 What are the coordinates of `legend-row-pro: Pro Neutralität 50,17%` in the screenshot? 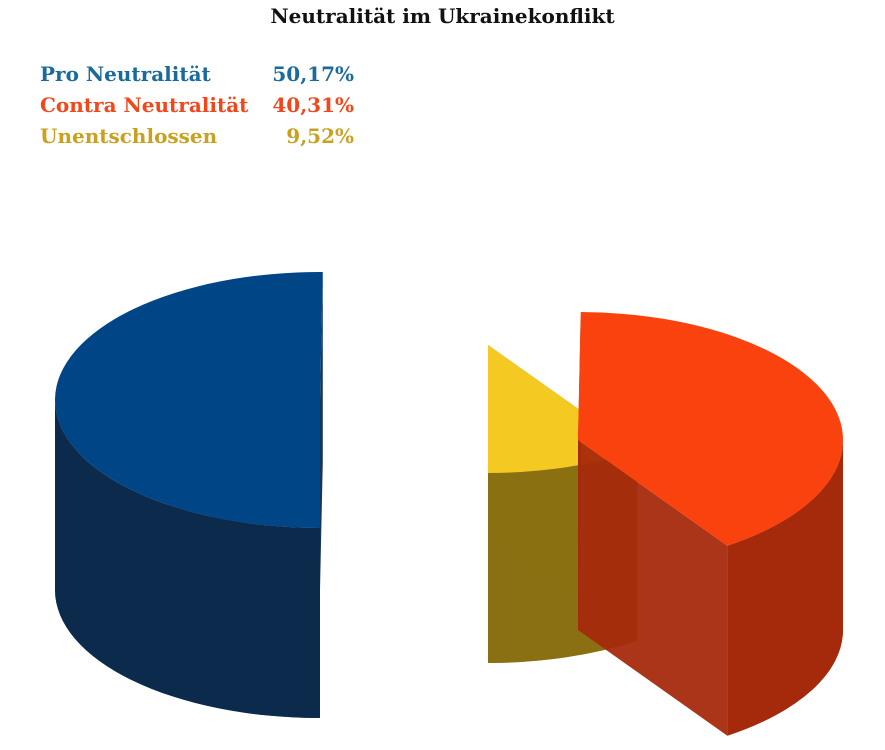 It's located at (200, 77).